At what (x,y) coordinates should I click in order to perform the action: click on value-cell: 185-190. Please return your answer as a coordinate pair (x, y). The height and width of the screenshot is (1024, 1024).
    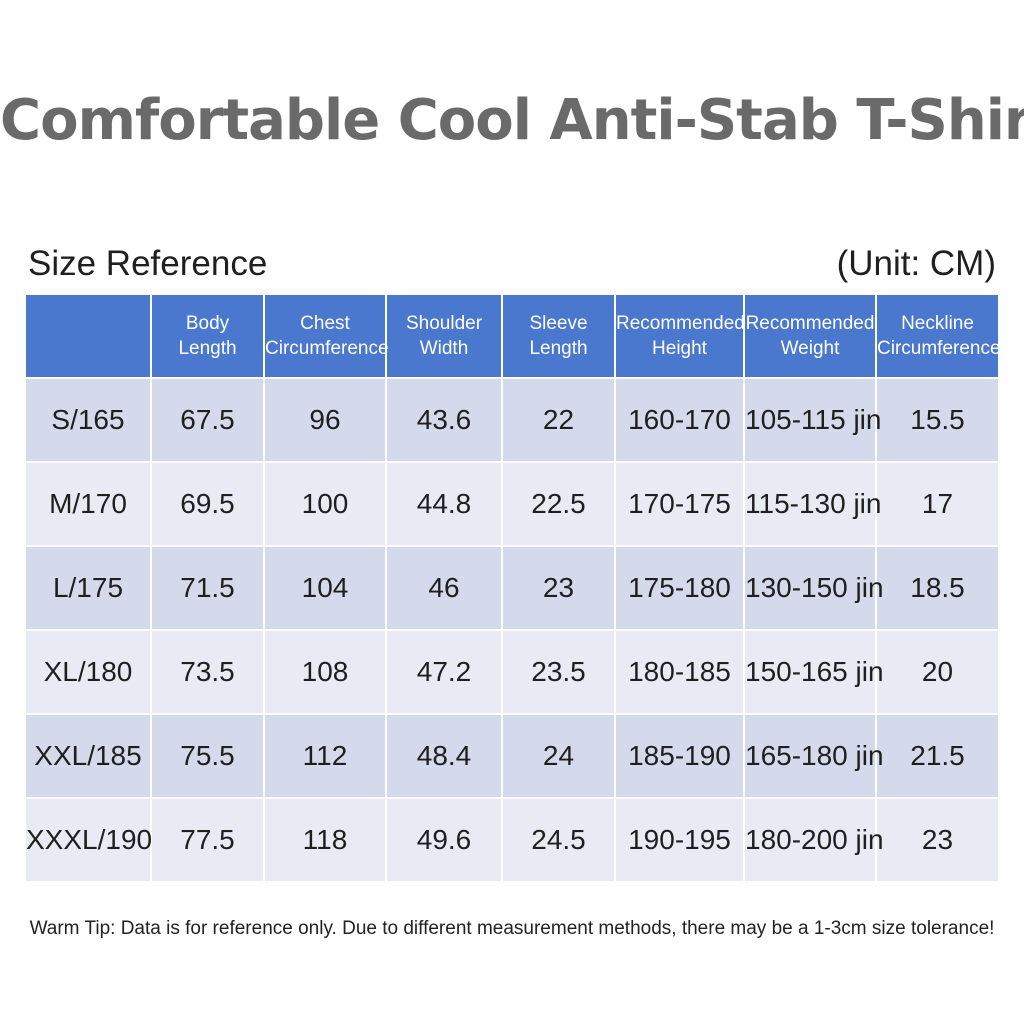
    Looking at the image, I should click on (680, 755).